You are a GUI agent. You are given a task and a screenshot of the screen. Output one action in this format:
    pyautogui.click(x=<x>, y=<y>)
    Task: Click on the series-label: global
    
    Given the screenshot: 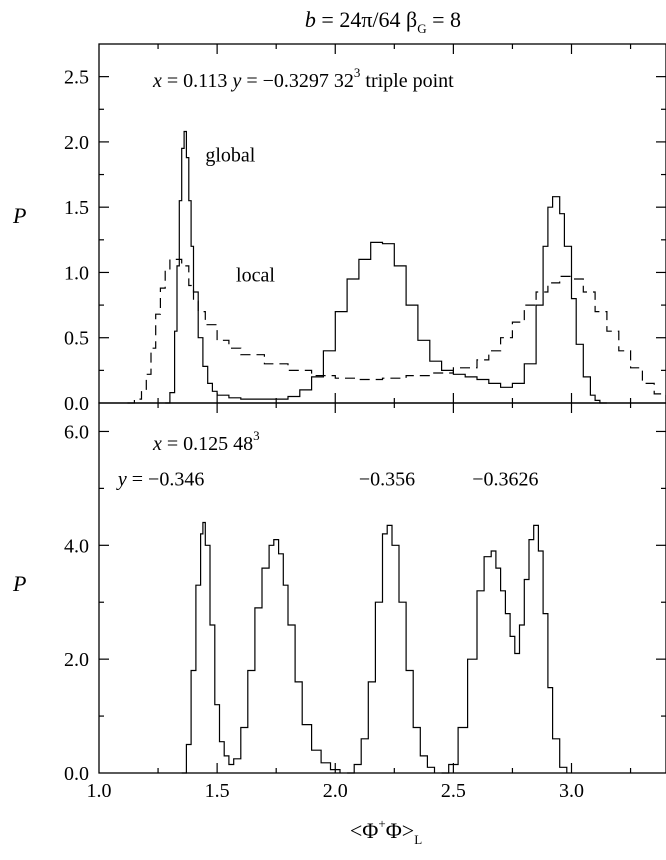 What is the action you would take?
    pyautogui.click(x=230, y=155)
    